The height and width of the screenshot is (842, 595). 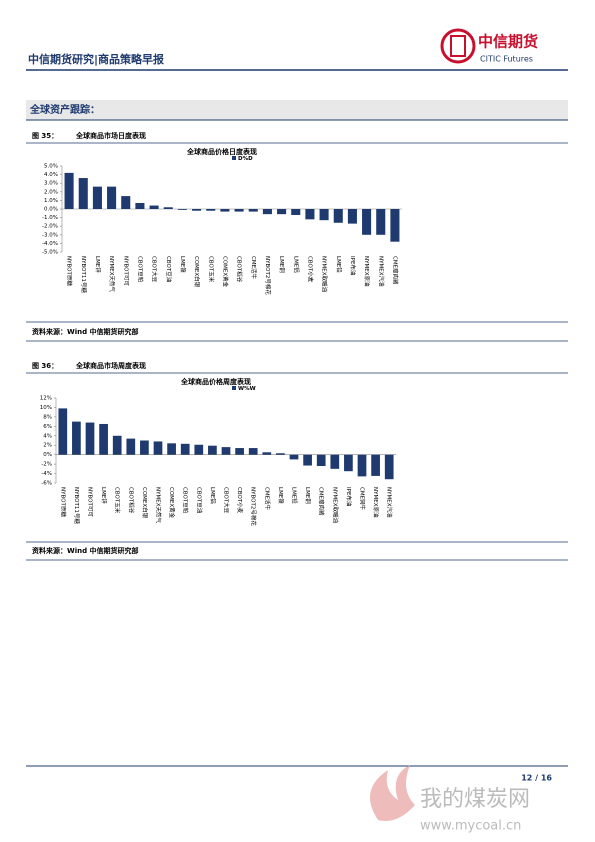 I want to click on y-tick-label: -5.0%, so click(x=50, y=253).